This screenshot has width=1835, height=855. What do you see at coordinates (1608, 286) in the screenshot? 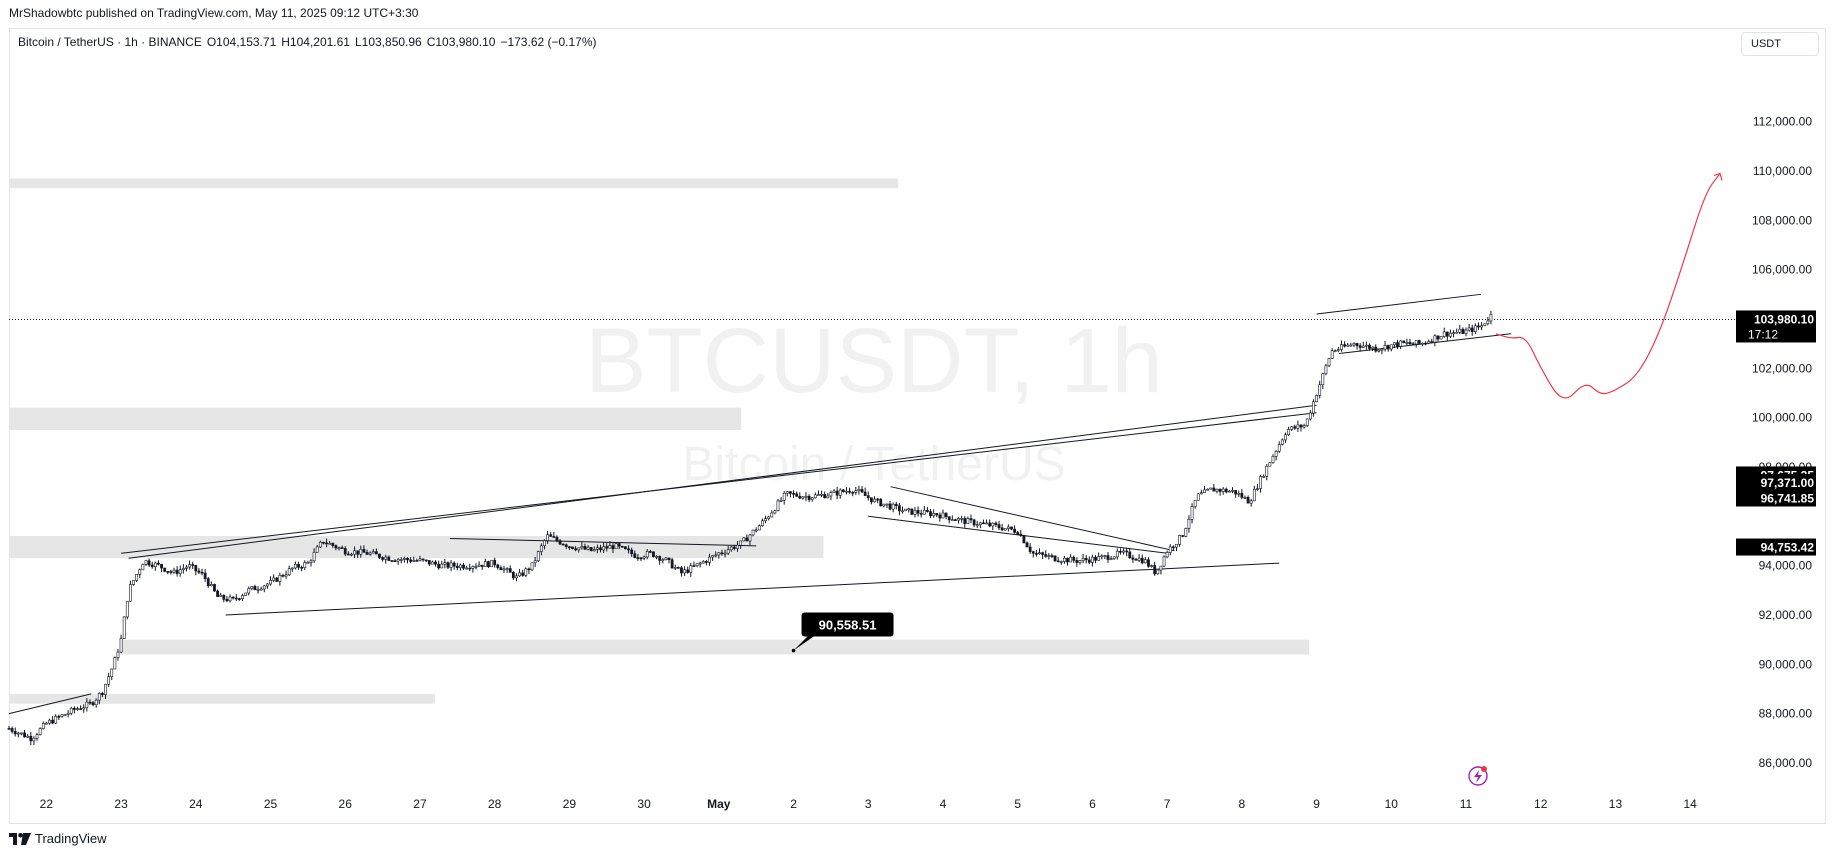
I see `projection-path` at bounding box center [1608, 286].